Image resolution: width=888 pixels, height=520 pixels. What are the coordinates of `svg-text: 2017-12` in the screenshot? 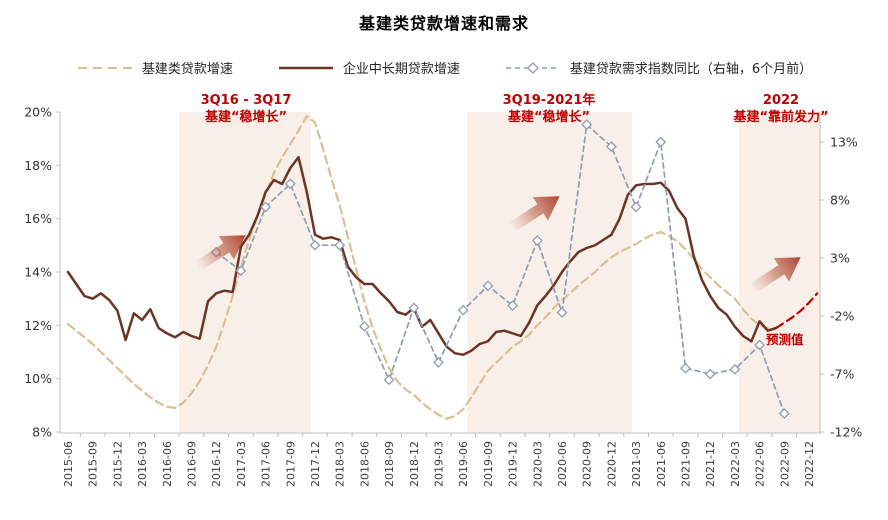 It's located at (315, 464).